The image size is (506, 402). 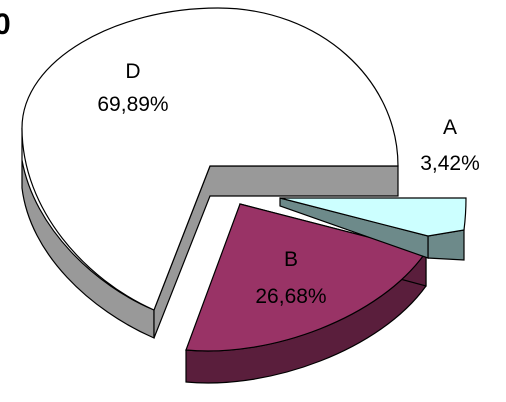 I want to click on slice-d-label: D, so click(x=132, y=71).